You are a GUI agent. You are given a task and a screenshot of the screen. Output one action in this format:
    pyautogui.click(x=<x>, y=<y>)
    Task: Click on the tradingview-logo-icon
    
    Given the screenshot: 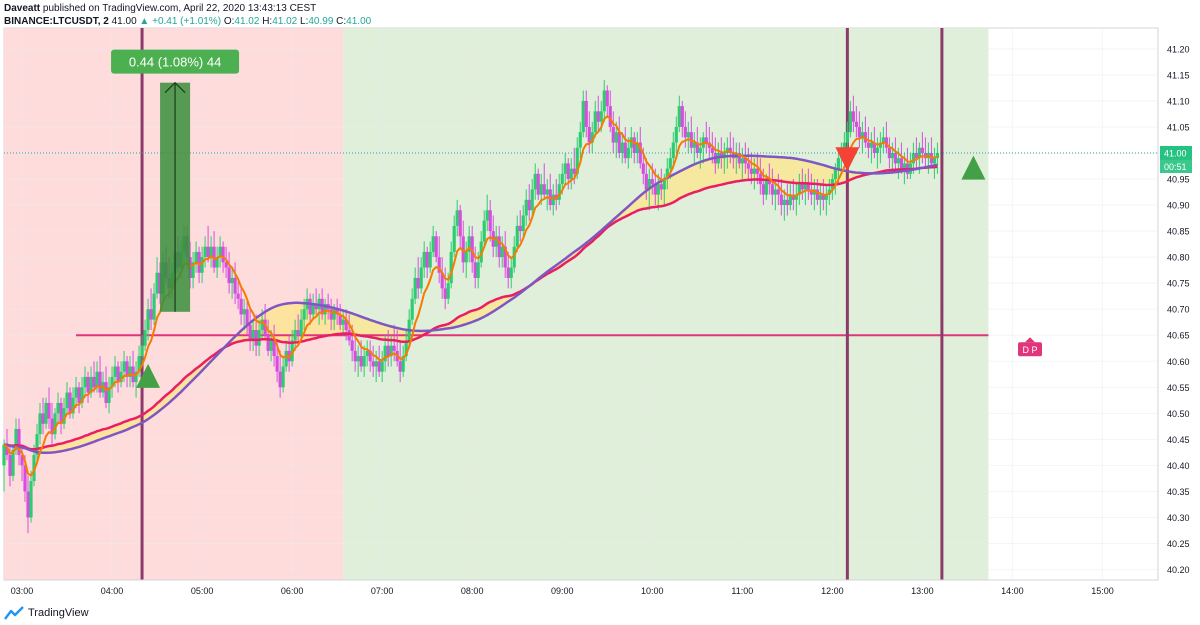 What is the action you would take?
    pyautogui.click(x=14, y=613)
    